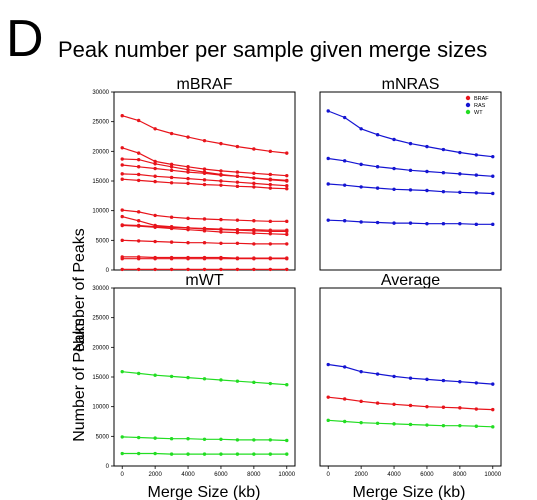 The height and width of the screenshot is (500, 537). Describe the element at coordinates (100, 212) in the screenshot. I see `y-tick-label-mbraf: 10000` at that location.